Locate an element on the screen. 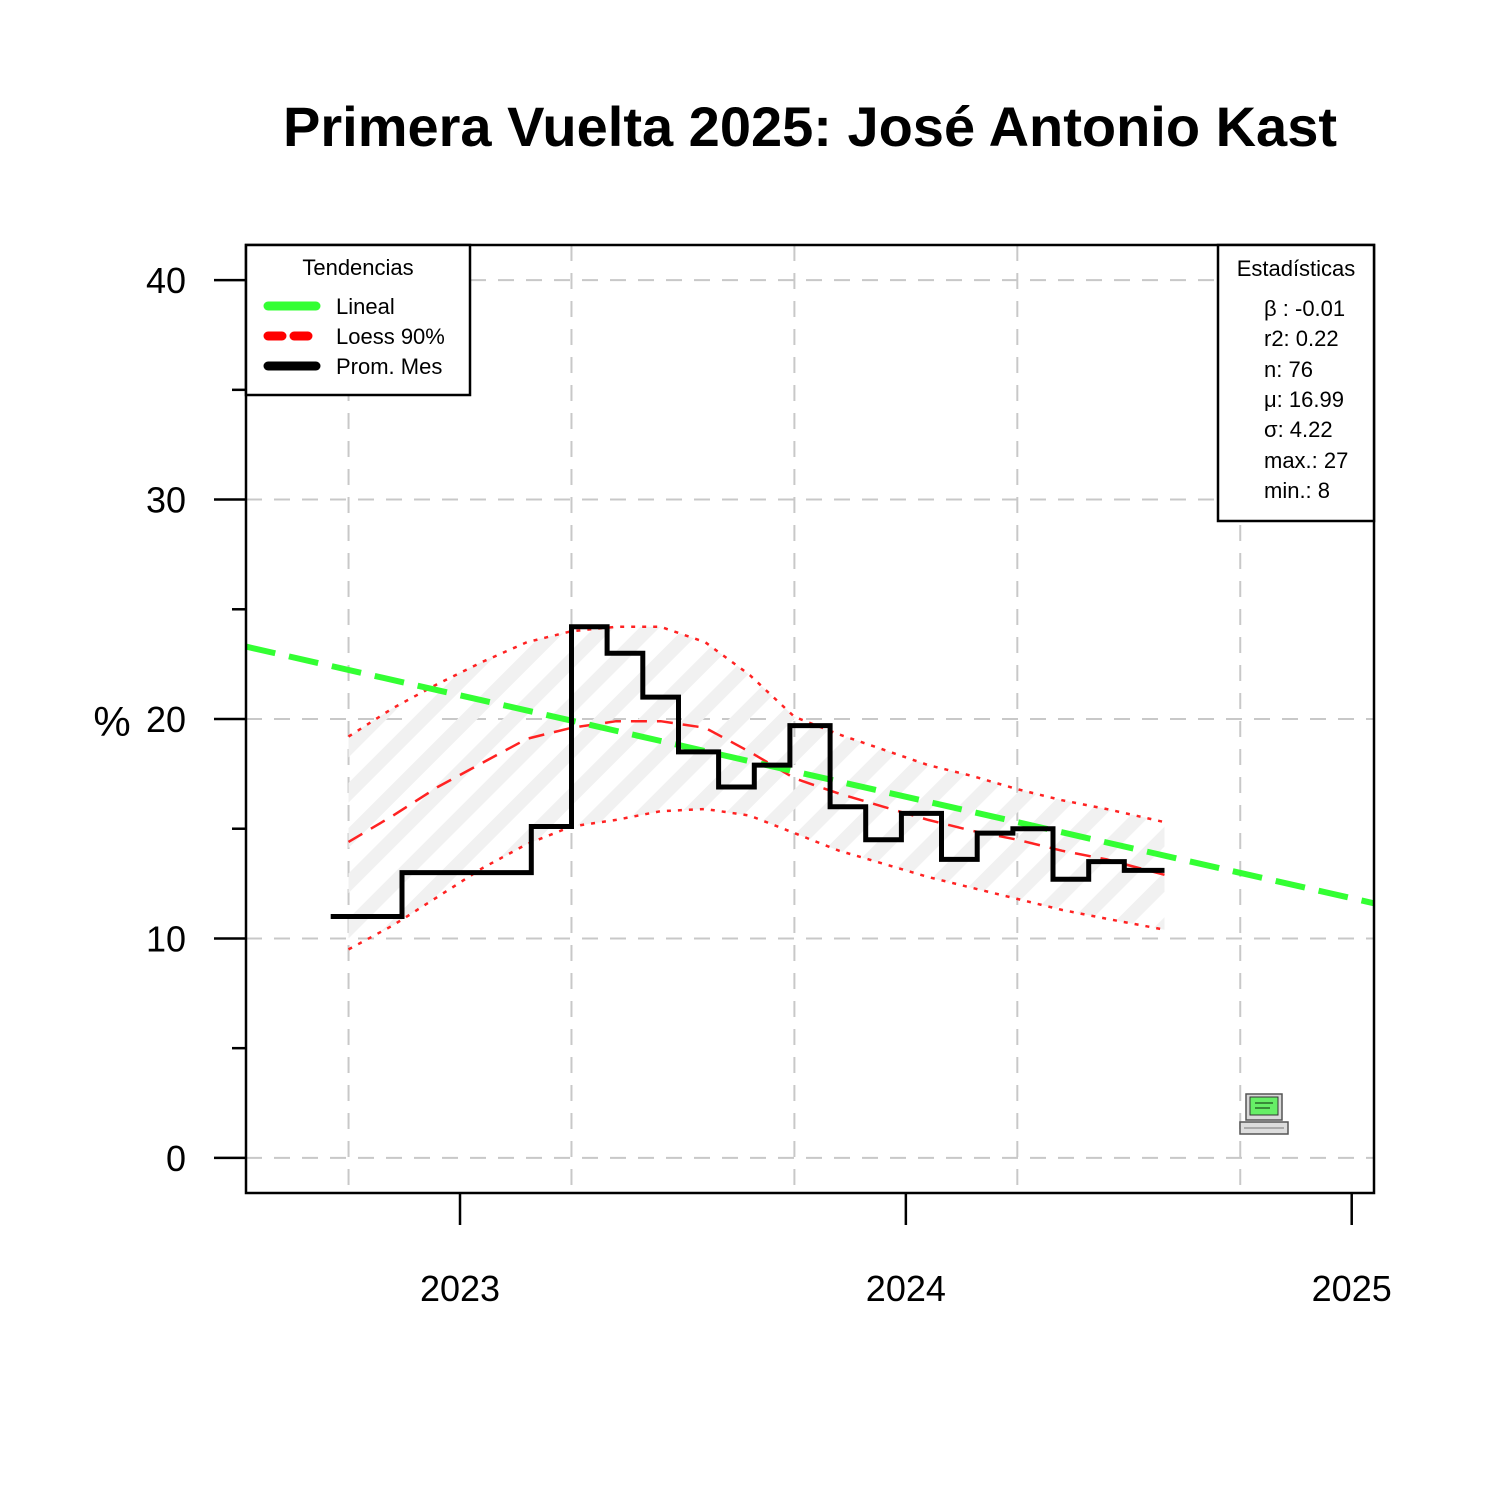 This screenshot has height=1500, width=1500. stats-min: min.: 8 is located at coordinates (1297, 490).